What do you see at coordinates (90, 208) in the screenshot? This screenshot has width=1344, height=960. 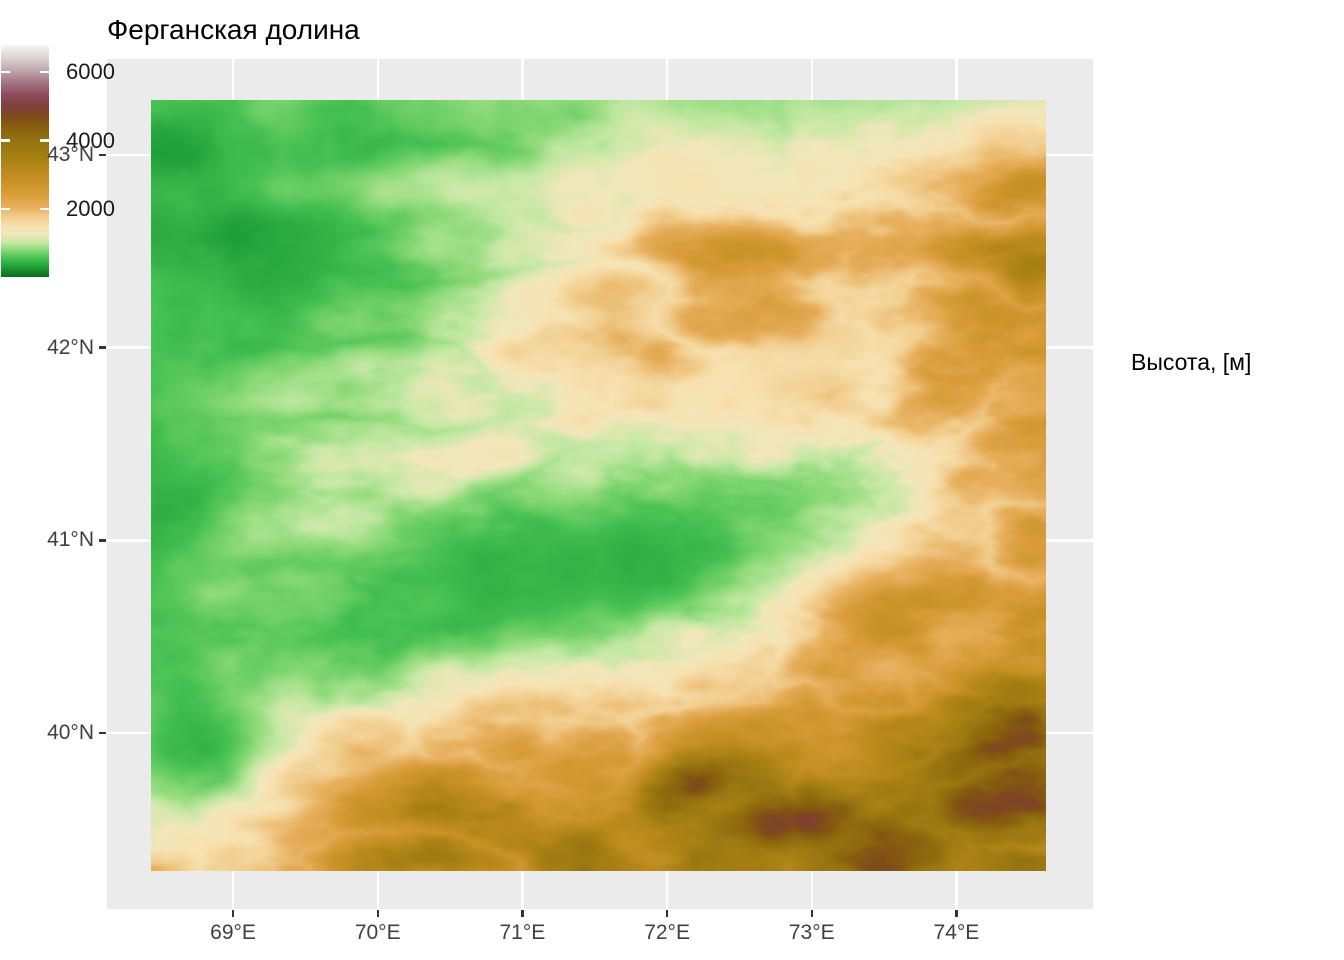 I see `legend-label-2000: 2000` at bounding box center [90, 208].